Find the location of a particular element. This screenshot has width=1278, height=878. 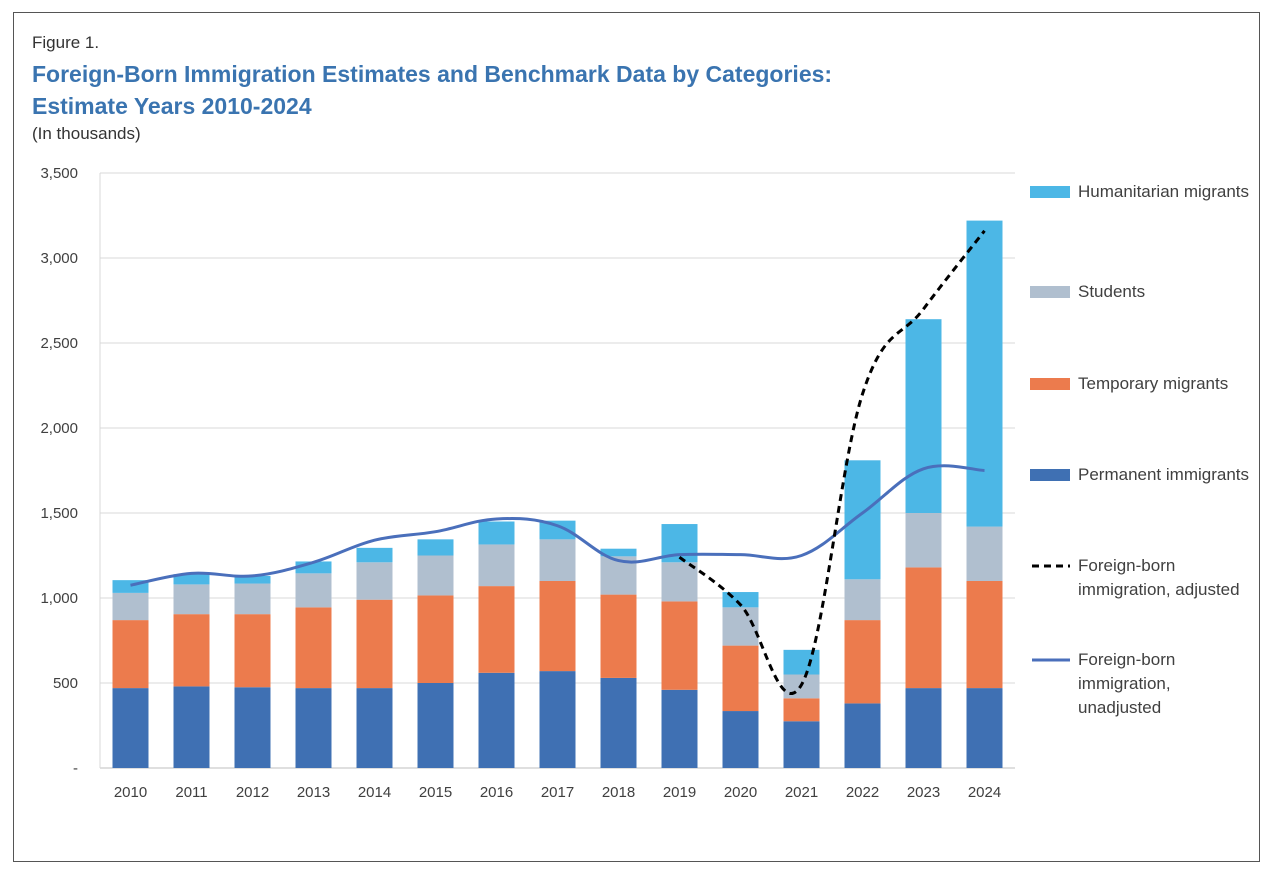

y-tick-label: 3,000 is located at coordinates (59, 258).